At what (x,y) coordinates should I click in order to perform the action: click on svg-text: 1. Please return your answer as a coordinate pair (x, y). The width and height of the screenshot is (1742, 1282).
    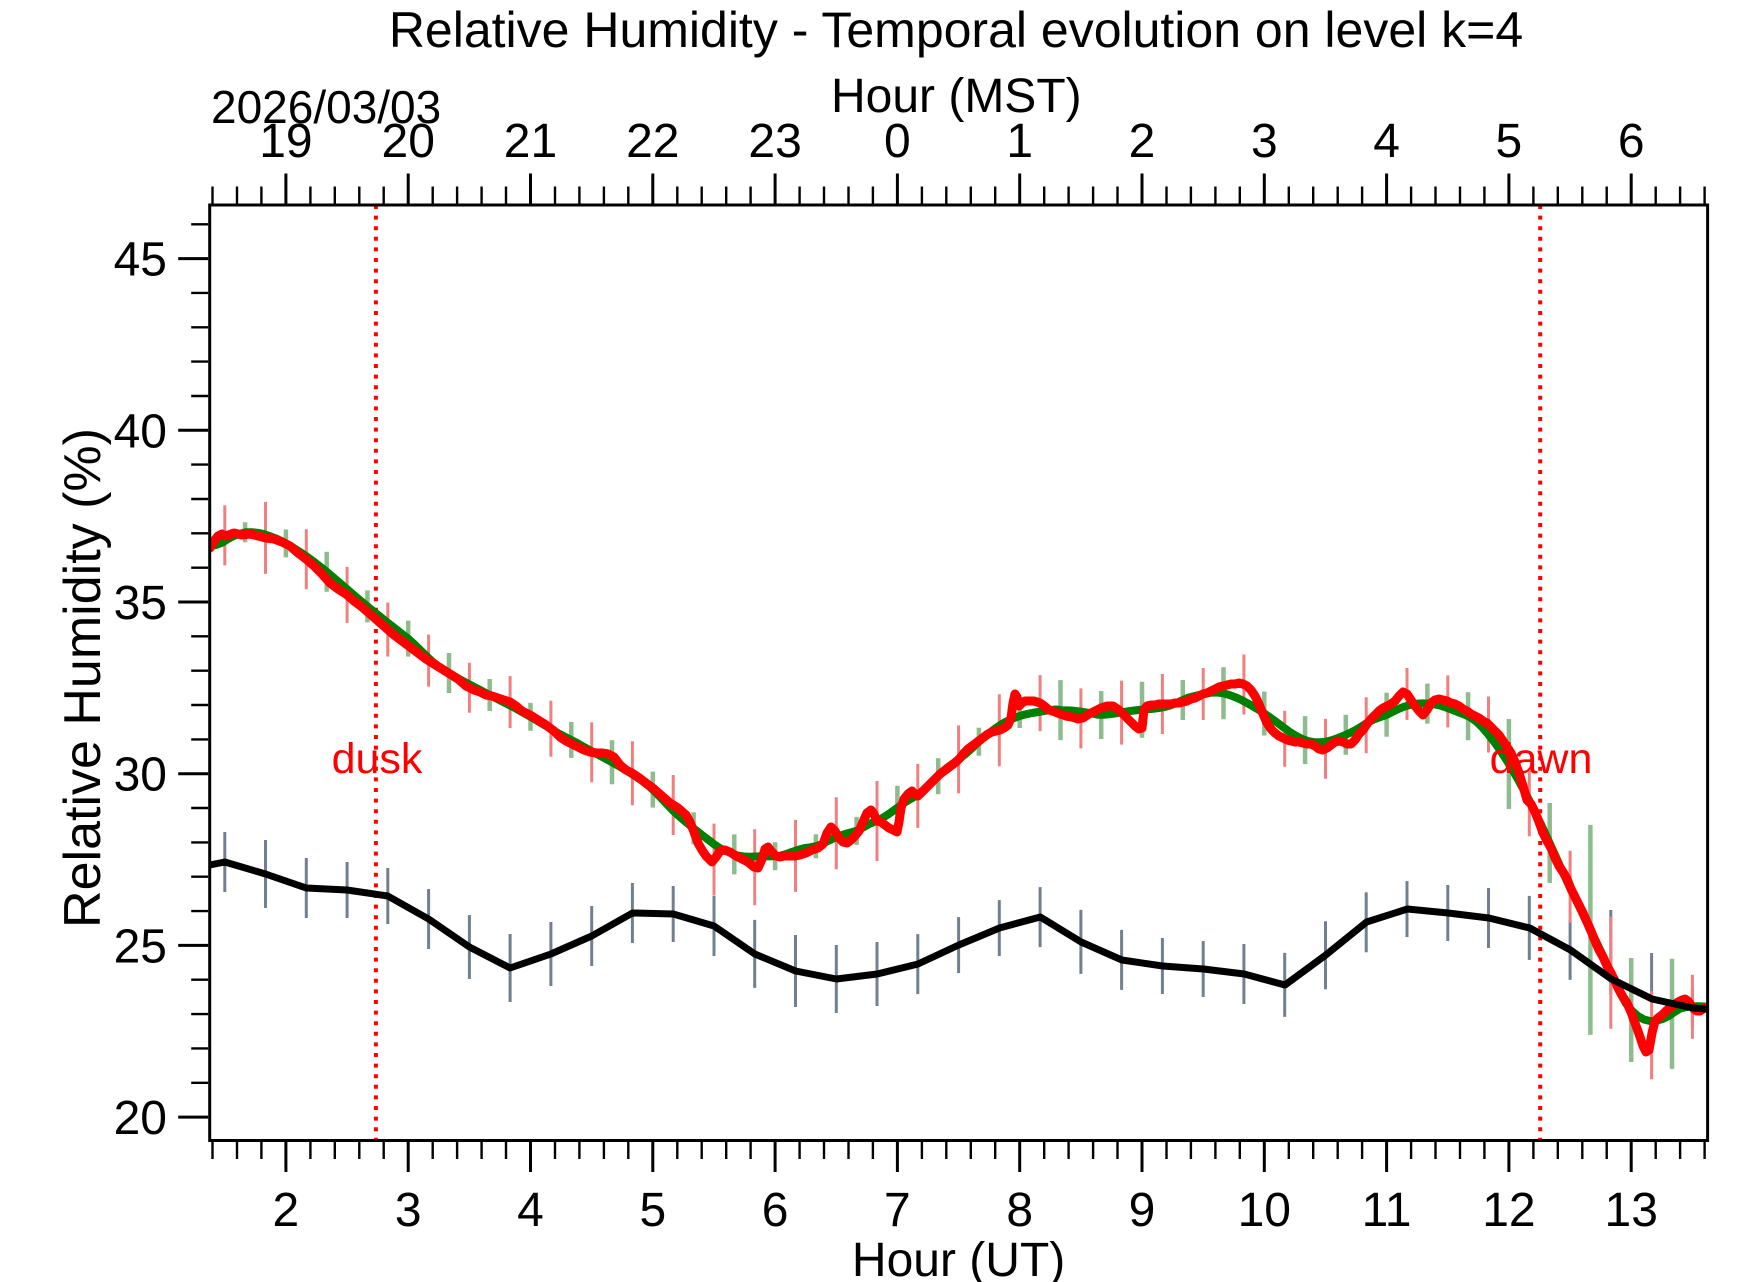
    Looking at the image, I should click on (1019, 141).